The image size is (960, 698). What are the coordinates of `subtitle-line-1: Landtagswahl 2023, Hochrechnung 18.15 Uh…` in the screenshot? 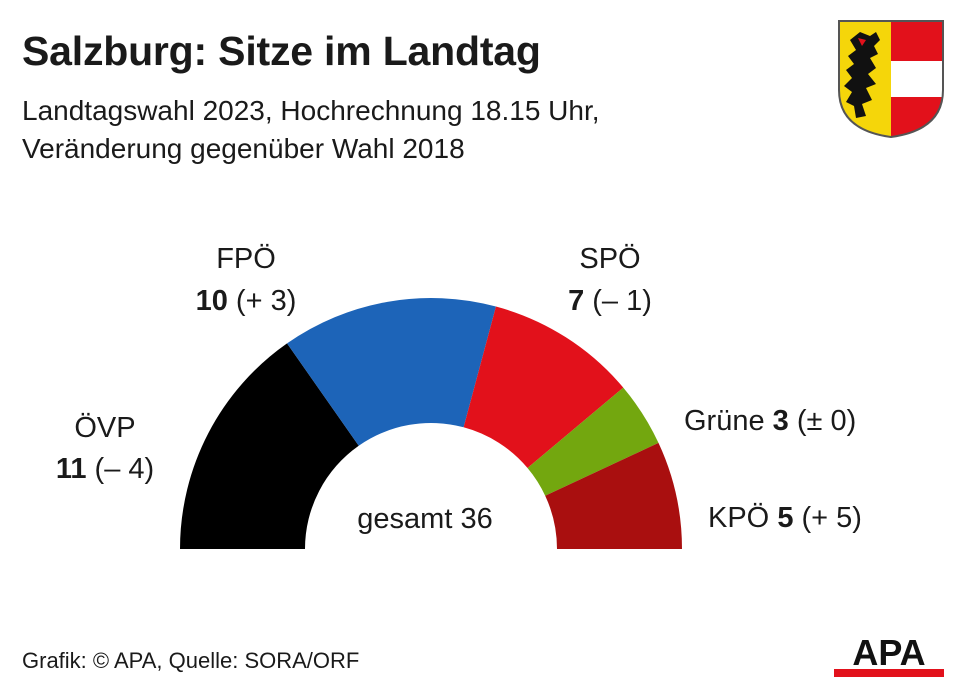 It's located at (311, 110).